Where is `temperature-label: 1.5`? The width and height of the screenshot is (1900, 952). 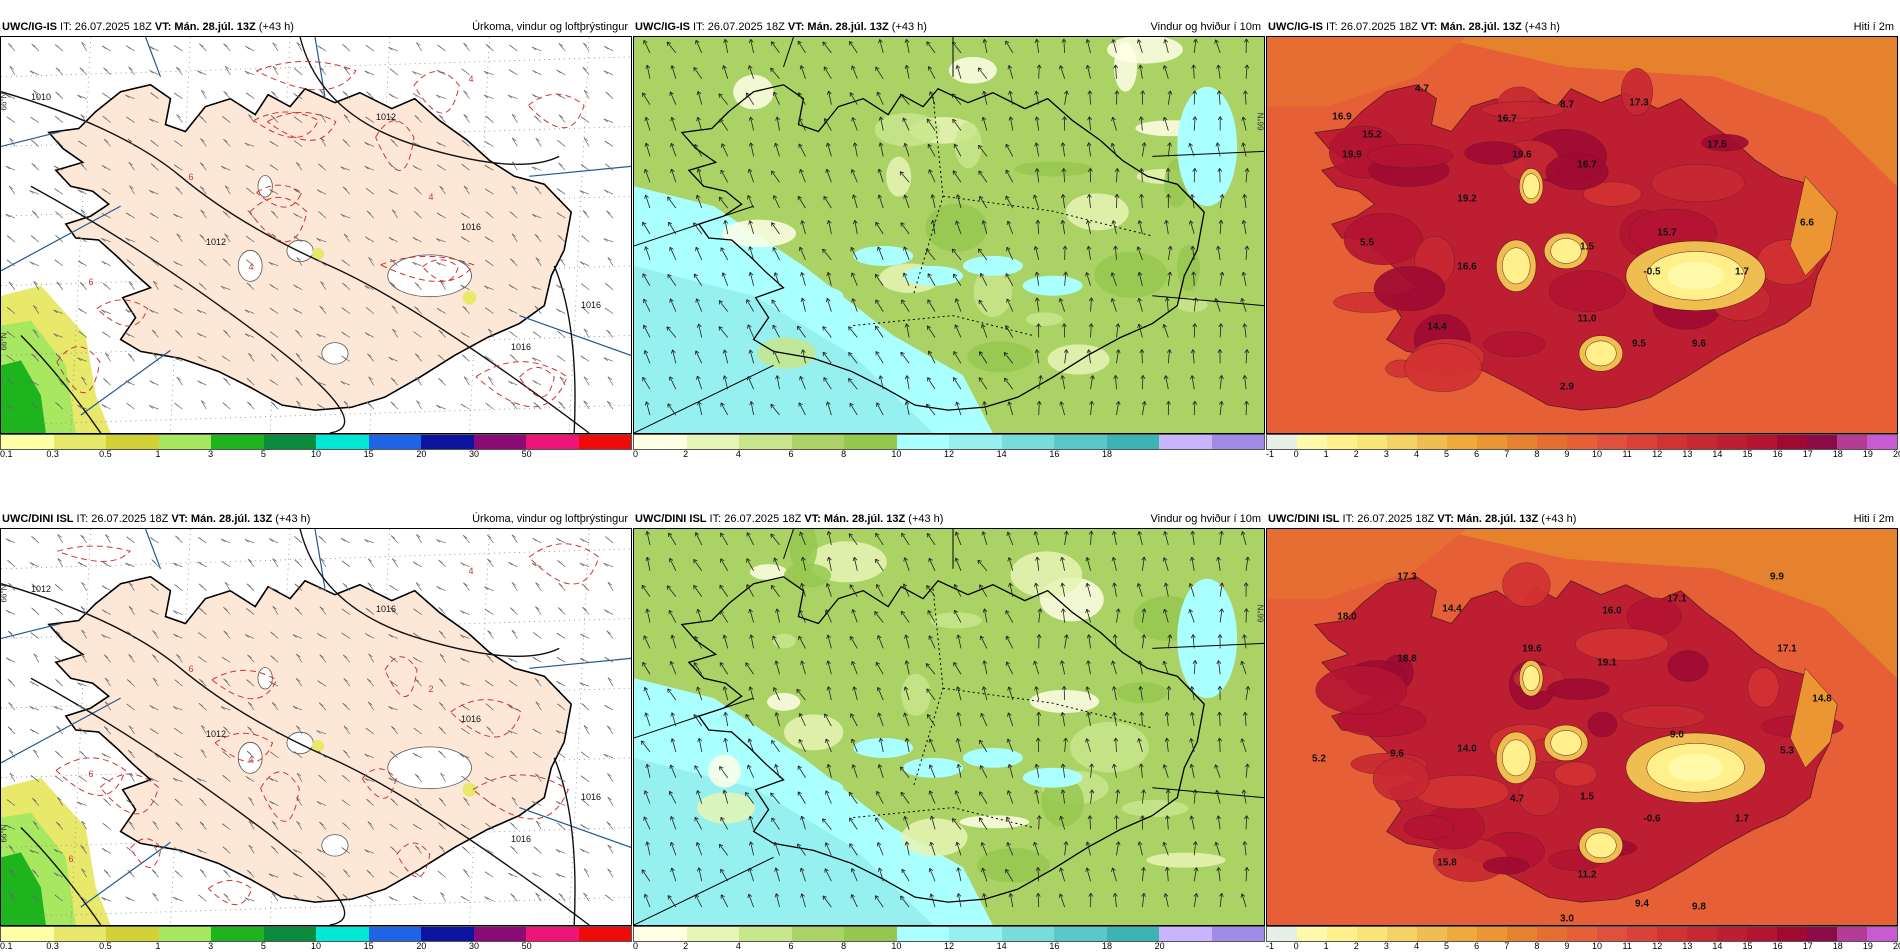 temperature-label: 1.5 is located at coordinates (1587, 247).